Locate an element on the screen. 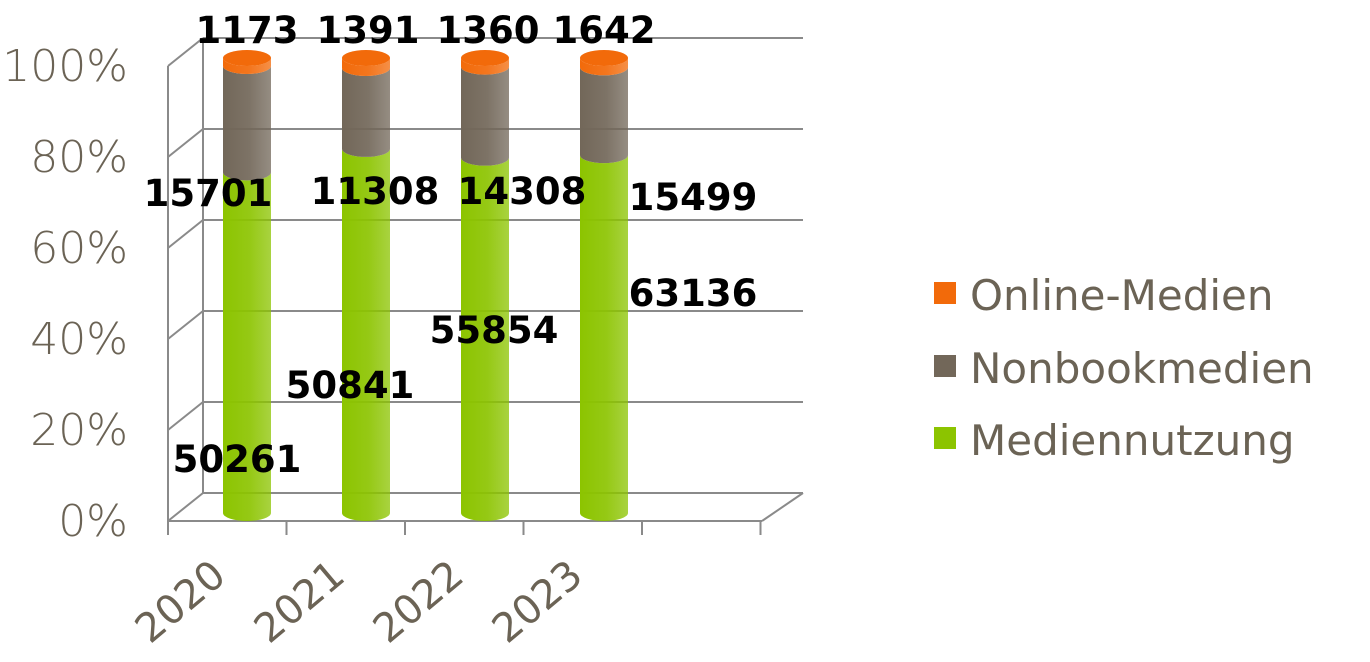  data-label: 15499 is located at coordinates (693, 197).